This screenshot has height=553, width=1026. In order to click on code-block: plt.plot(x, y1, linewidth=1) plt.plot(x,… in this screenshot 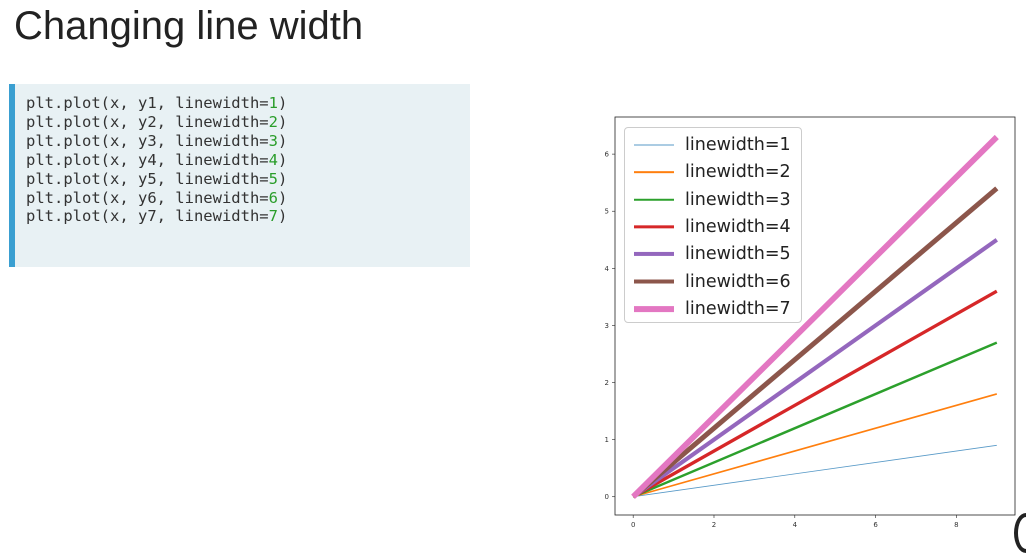, I will do `click(239, 175)`.